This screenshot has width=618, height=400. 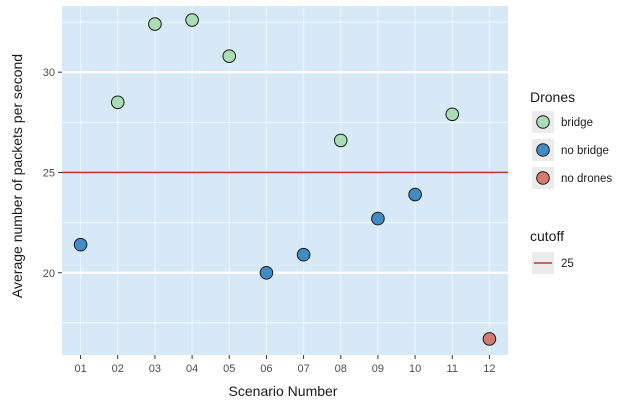 I want to click on legend-title-drones: Drones, so click(x=552, y=97).